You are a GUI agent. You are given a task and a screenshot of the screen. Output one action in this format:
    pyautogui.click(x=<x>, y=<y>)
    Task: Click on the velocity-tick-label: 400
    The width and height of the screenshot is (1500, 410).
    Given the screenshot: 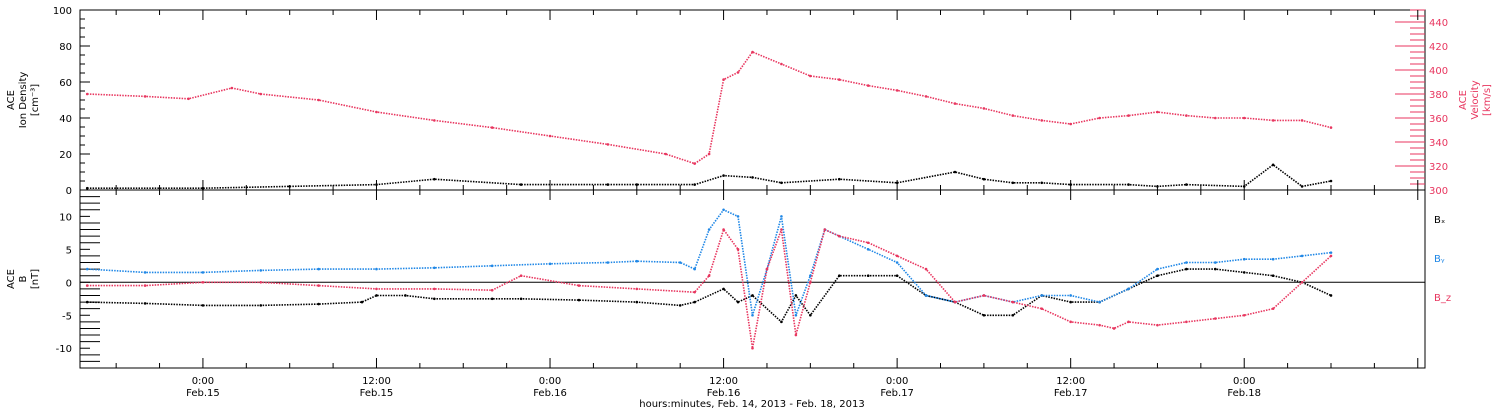 What is the action you would take?
    pyautogui.click(x=1438, y=71)
    